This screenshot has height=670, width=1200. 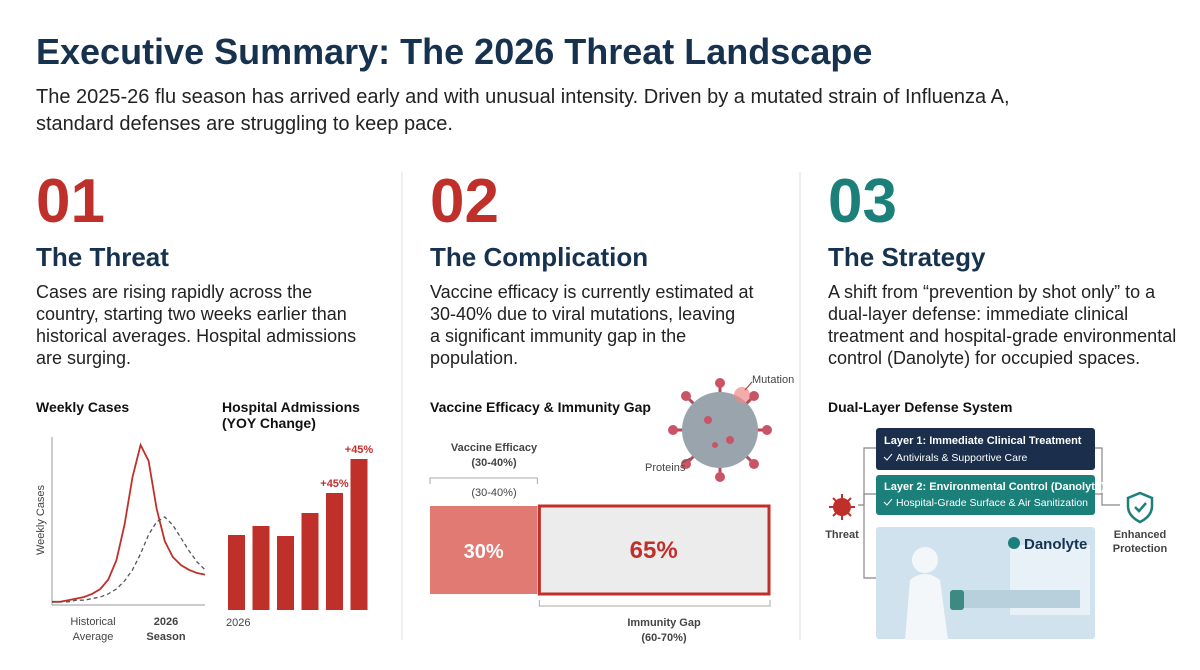 What do you see at coordinates (664, 623) in the screenshot?
I see `bar-label: Immunity Gap` at bounding box center [664, 623].